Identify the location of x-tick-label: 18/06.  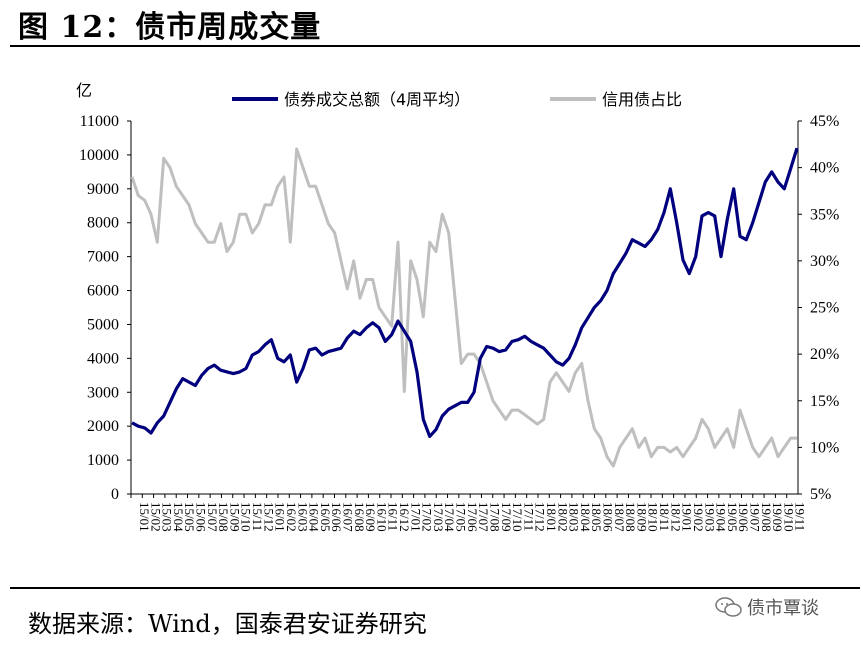
(608, 517).